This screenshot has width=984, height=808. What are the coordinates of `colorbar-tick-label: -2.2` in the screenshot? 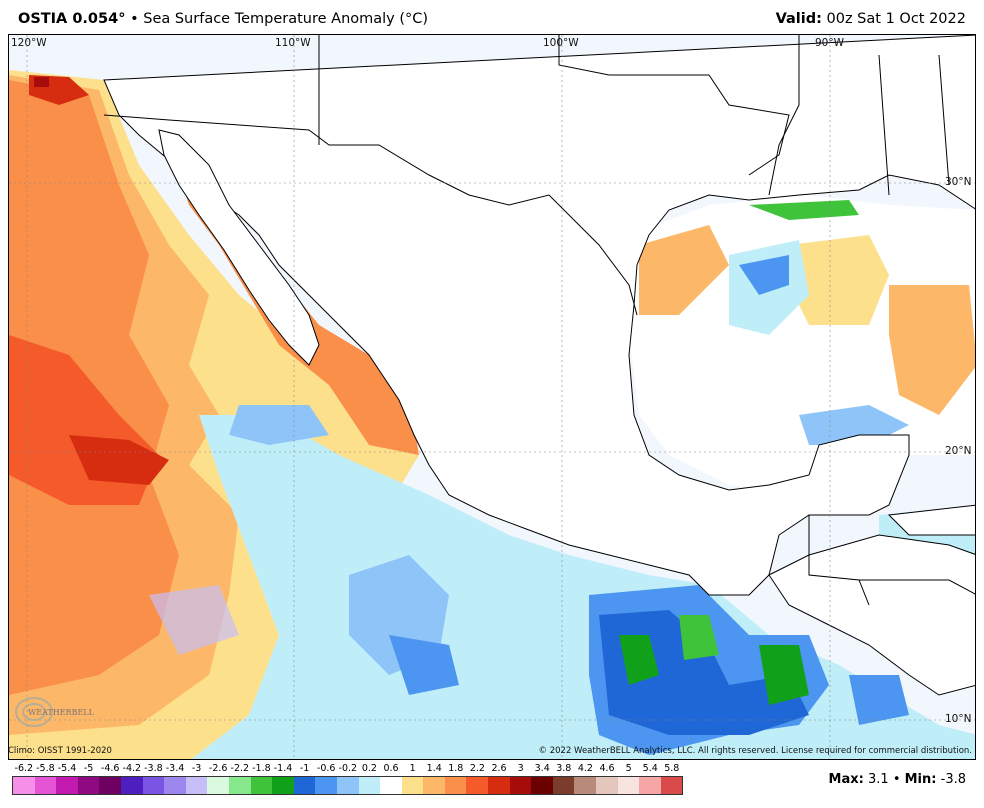 It's located at (240, 768).